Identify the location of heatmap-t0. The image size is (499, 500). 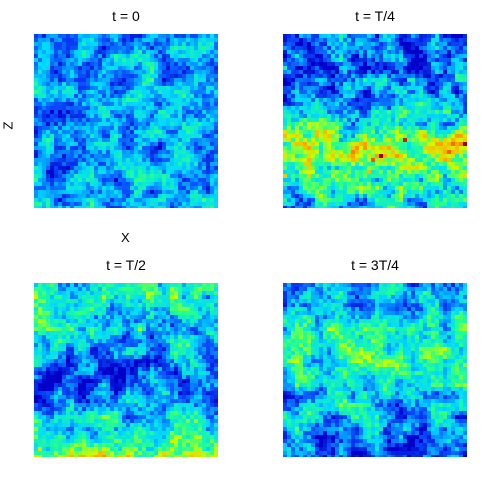
(126, 121).